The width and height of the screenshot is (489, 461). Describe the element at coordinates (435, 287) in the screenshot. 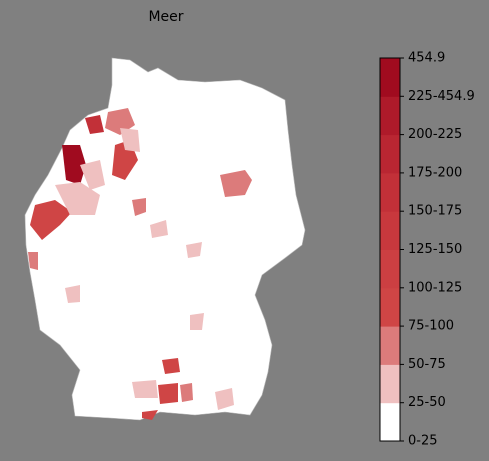

I see `colorbar-label: 100-125` at that location.